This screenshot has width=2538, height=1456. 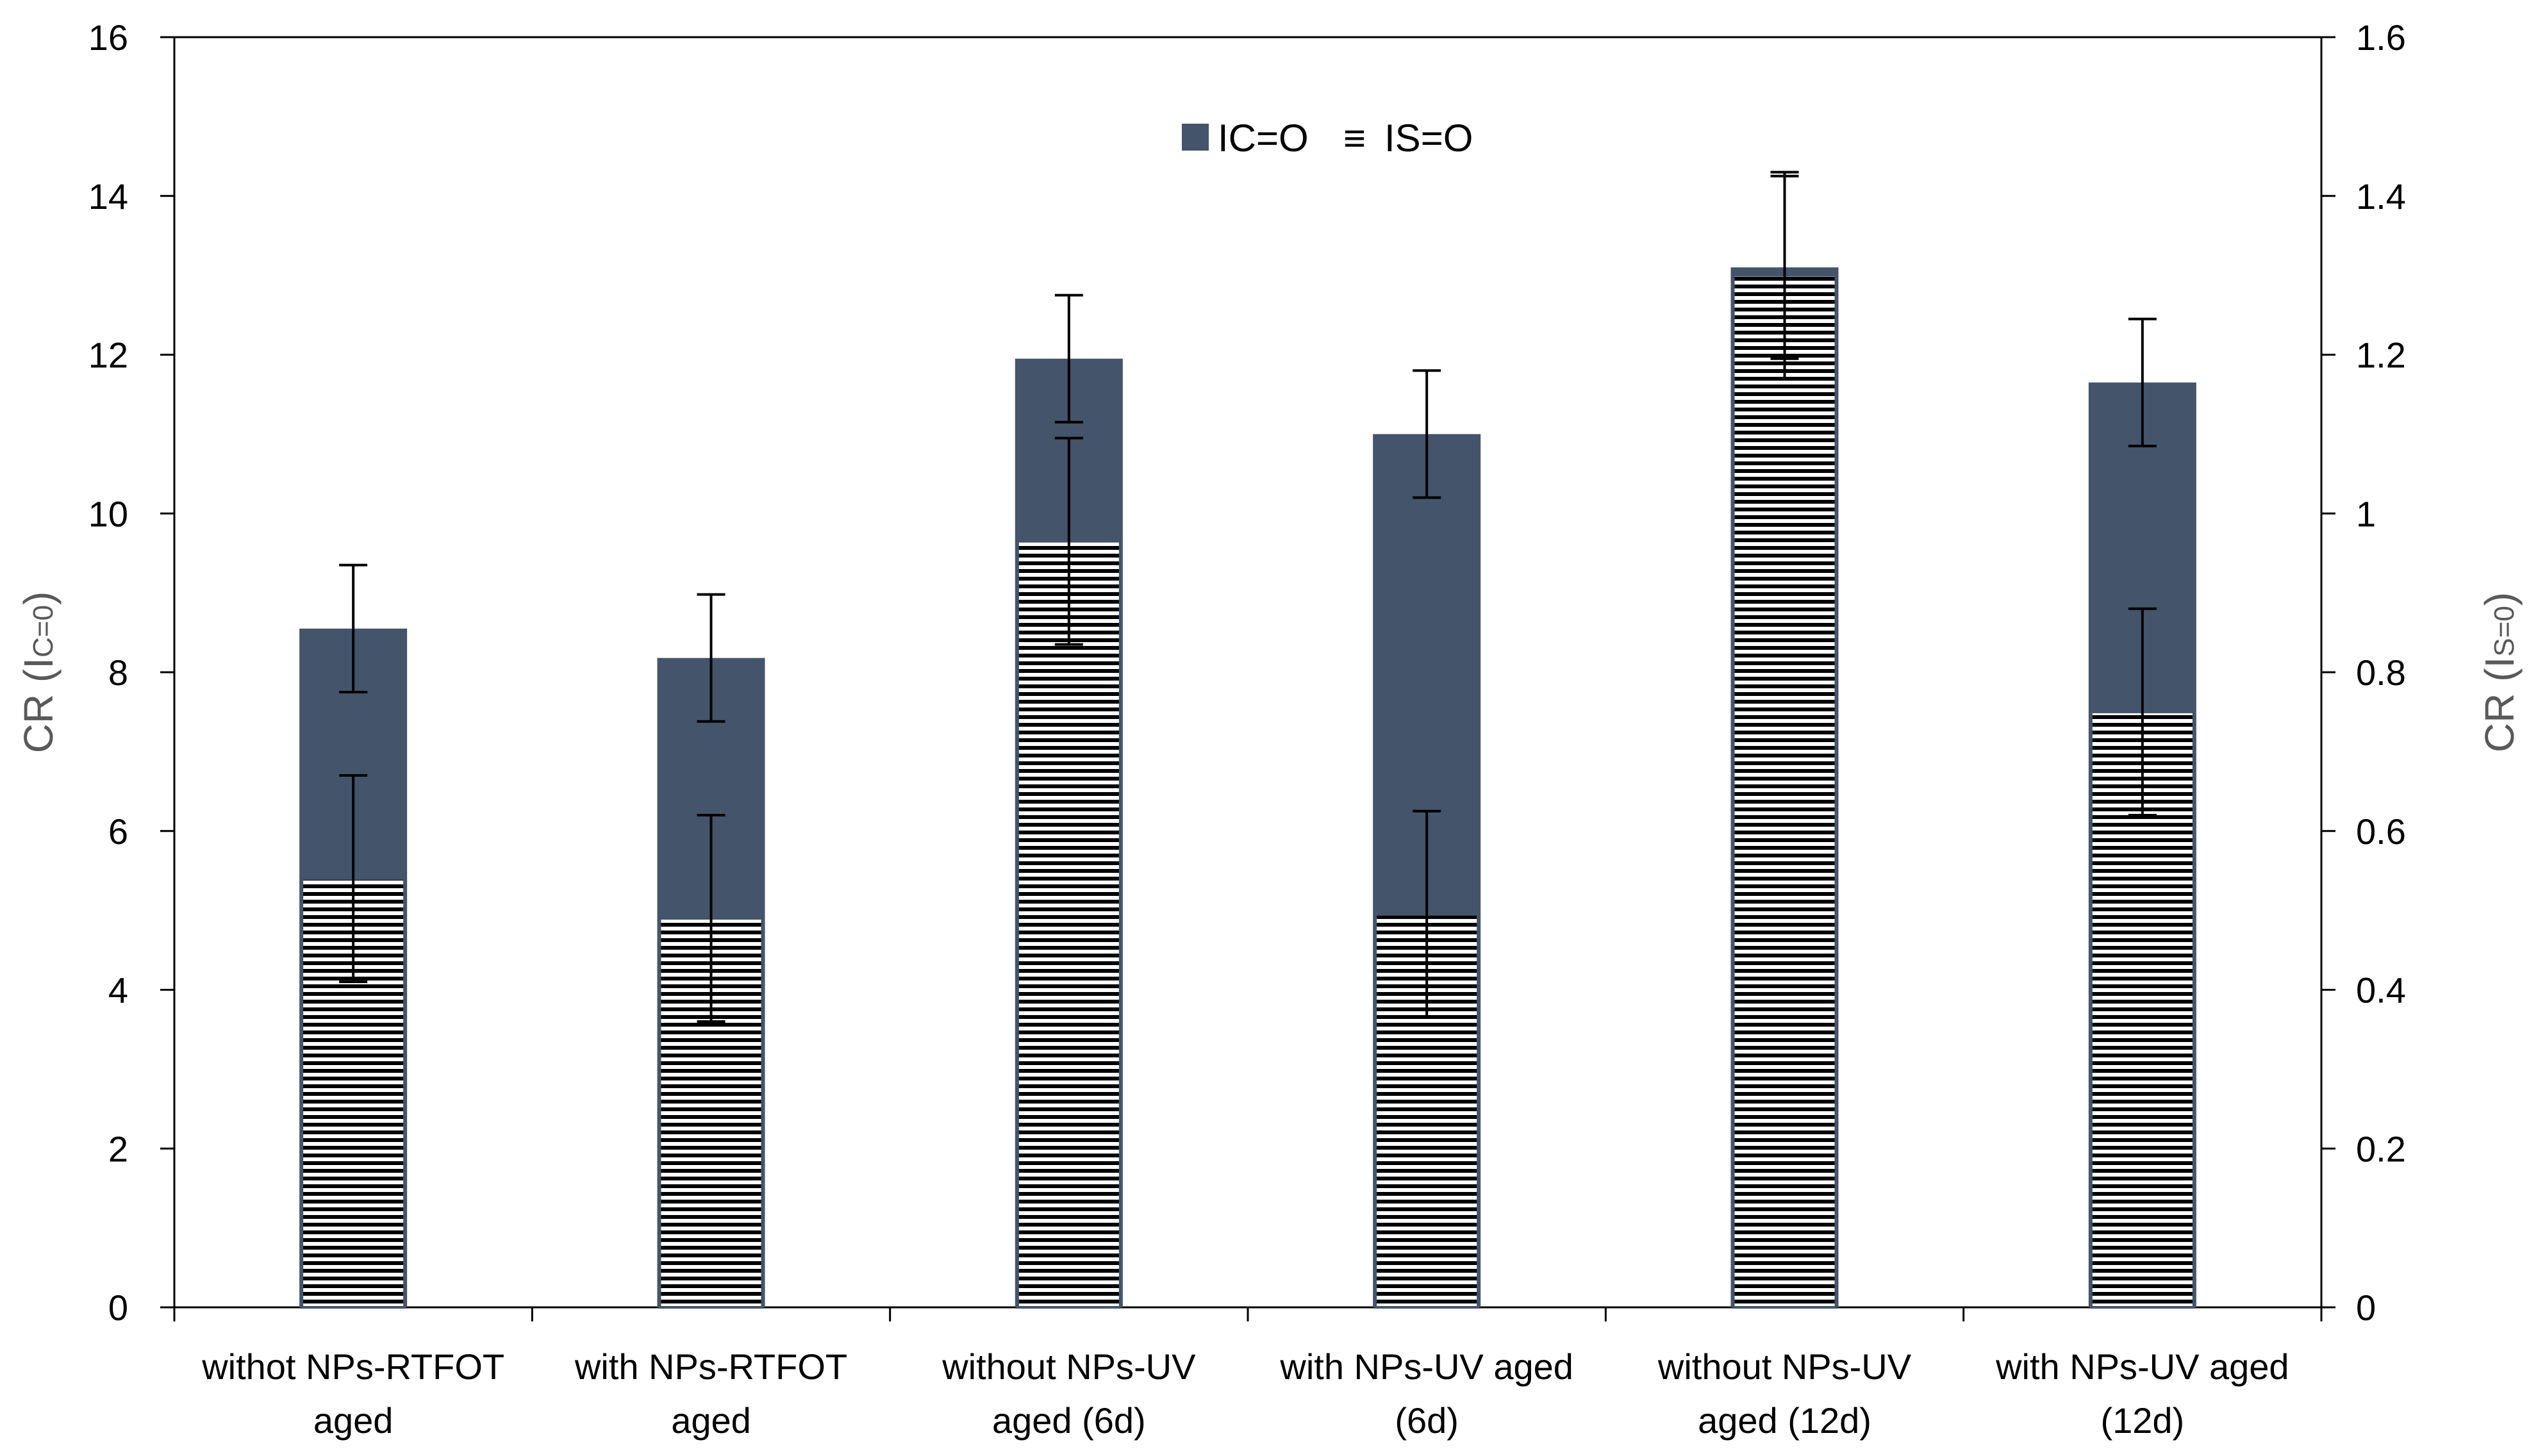 I want to click on right-axis-tick-label: 0.2, so click(x=2381, y=1149).